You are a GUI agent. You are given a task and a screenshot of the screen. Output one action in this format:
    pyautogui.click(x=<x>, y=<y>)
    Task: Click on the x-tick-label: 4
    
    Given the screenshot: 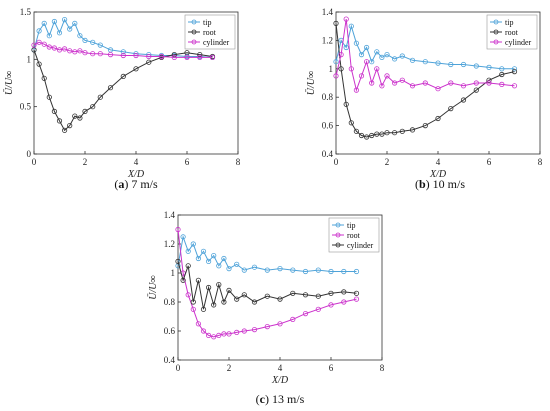 What is the action you would take?
    pyautogui.click(x=136, y=162)
    